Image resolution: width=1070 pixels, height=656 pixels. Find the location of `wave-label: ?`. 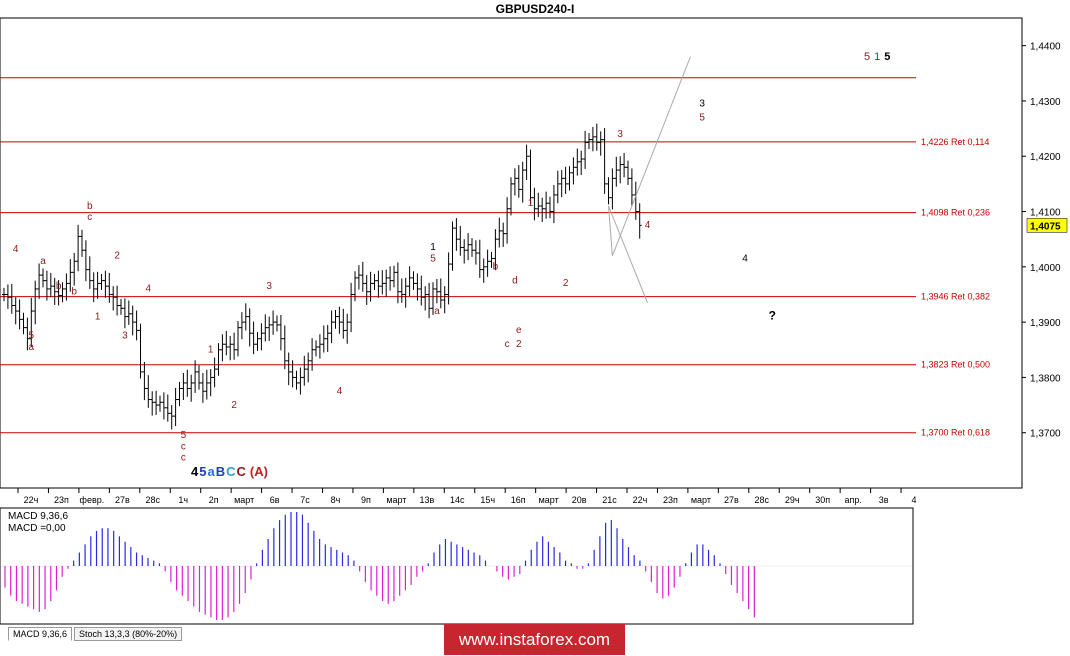

wave-label: ? is located at coordinates (772, 315).